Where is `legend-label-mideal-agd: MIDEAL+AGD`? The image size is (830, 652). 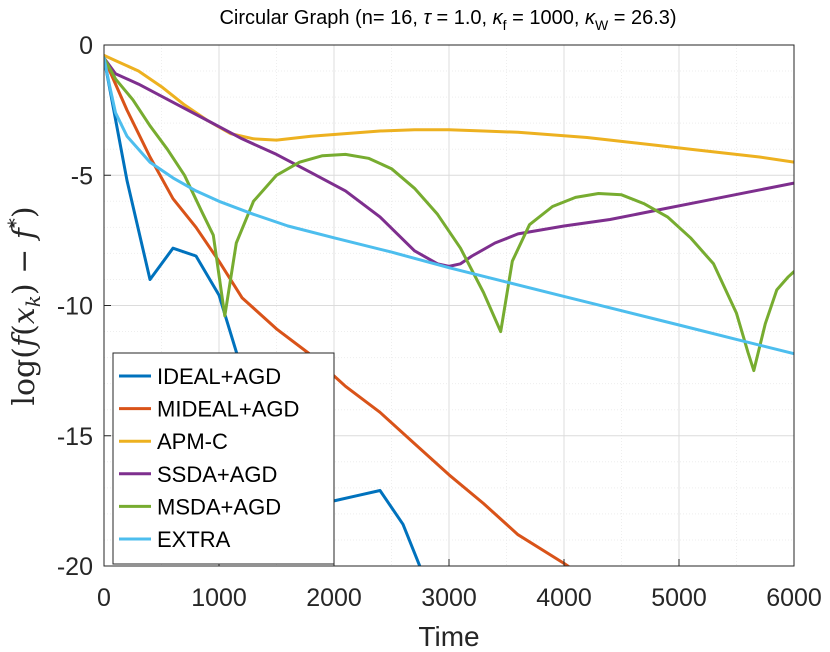
legend-label-mideal-agd: MIDEAL+AGD is located at coordinates (228, 409).